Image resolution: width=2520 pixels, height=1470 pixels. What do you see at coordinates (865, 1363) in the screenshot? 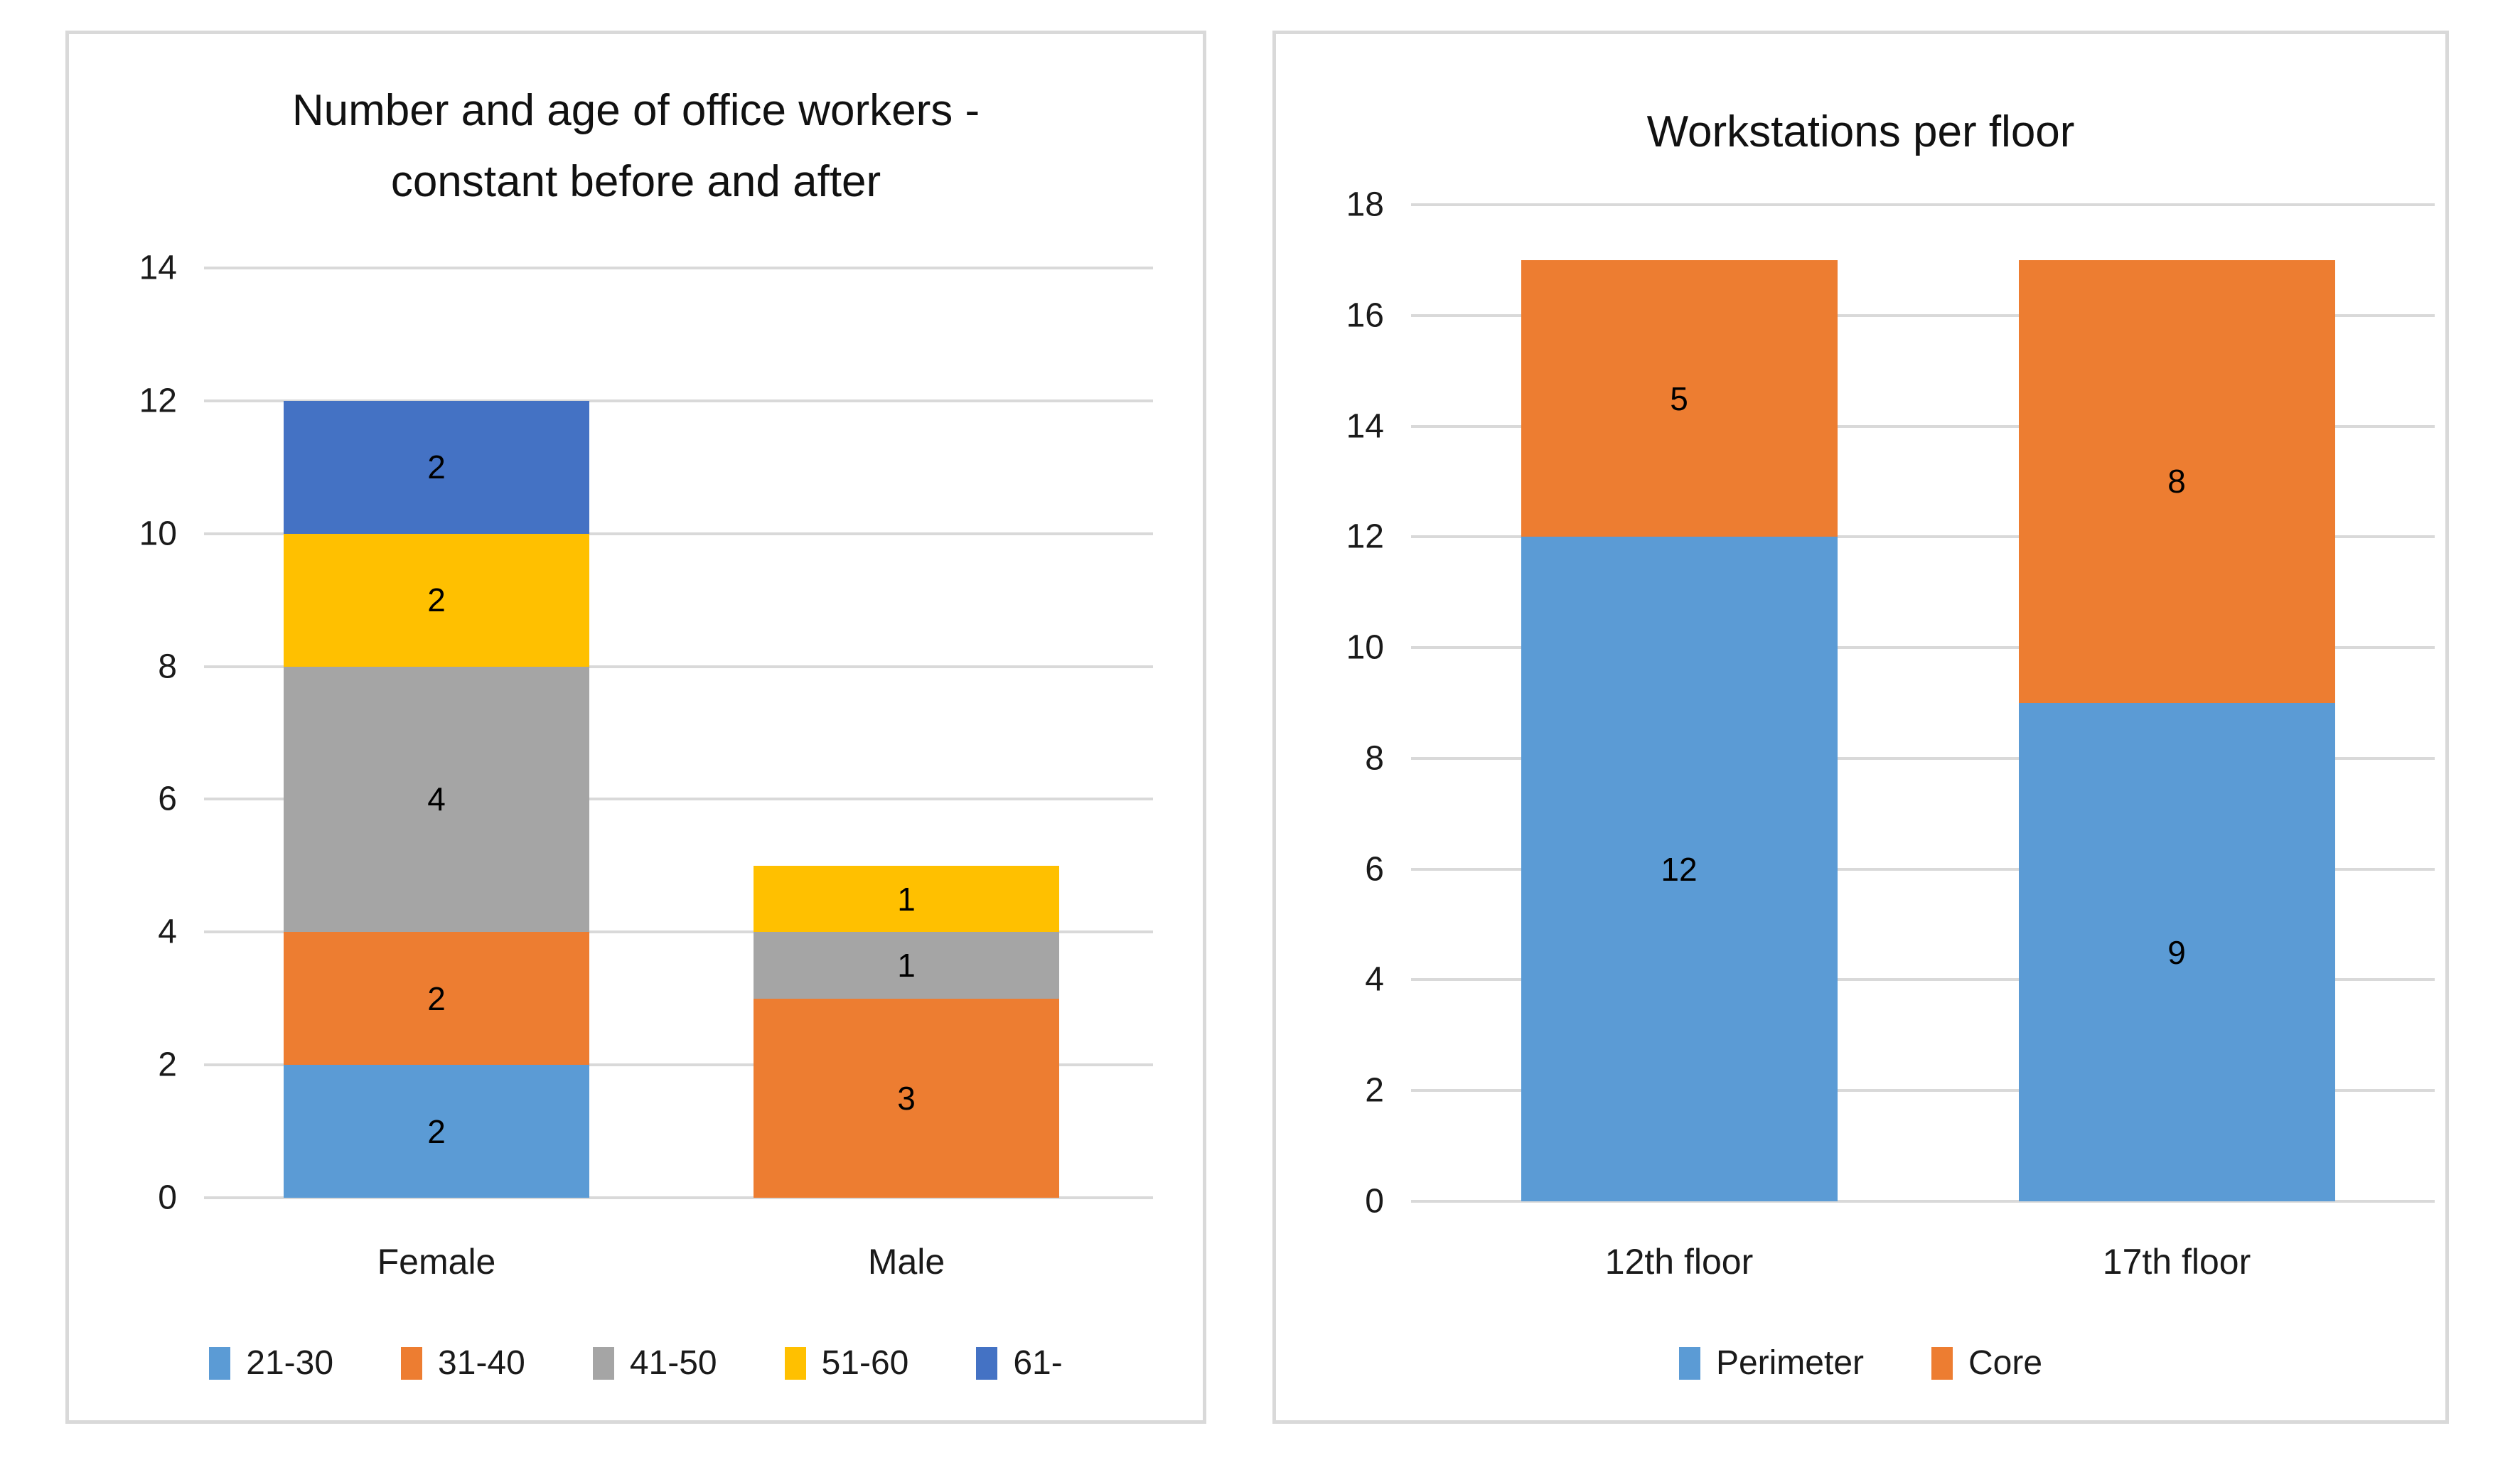
I see `legend-label: 51-60` at bounding box center [865, 1363].